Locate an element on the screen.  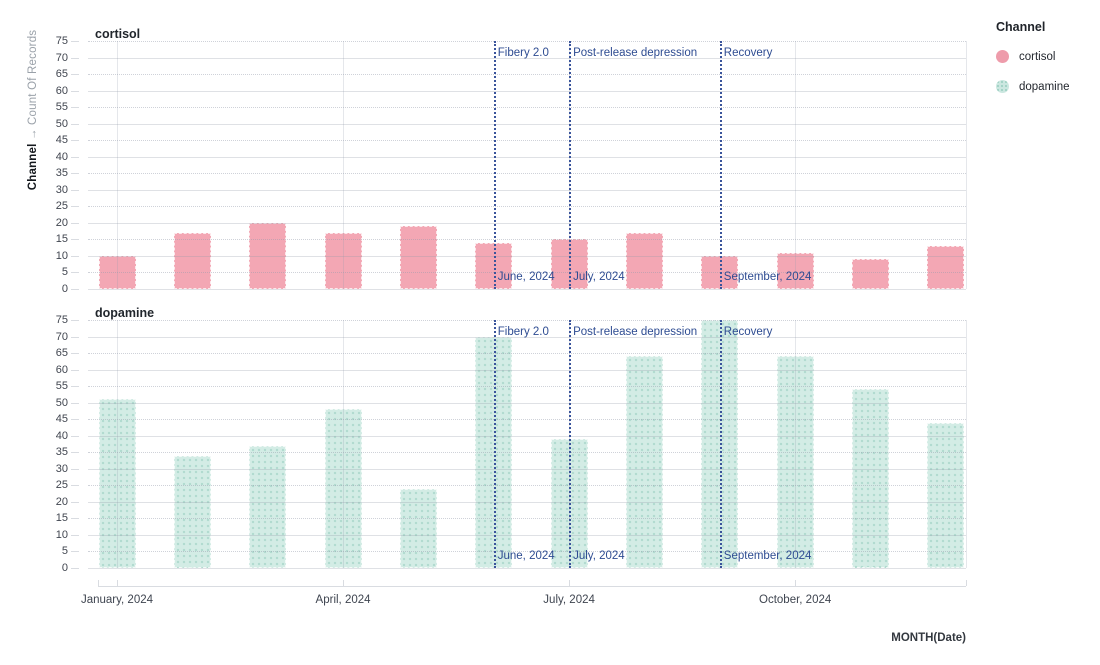
x-axis-line is located at coordinates (532, 586).